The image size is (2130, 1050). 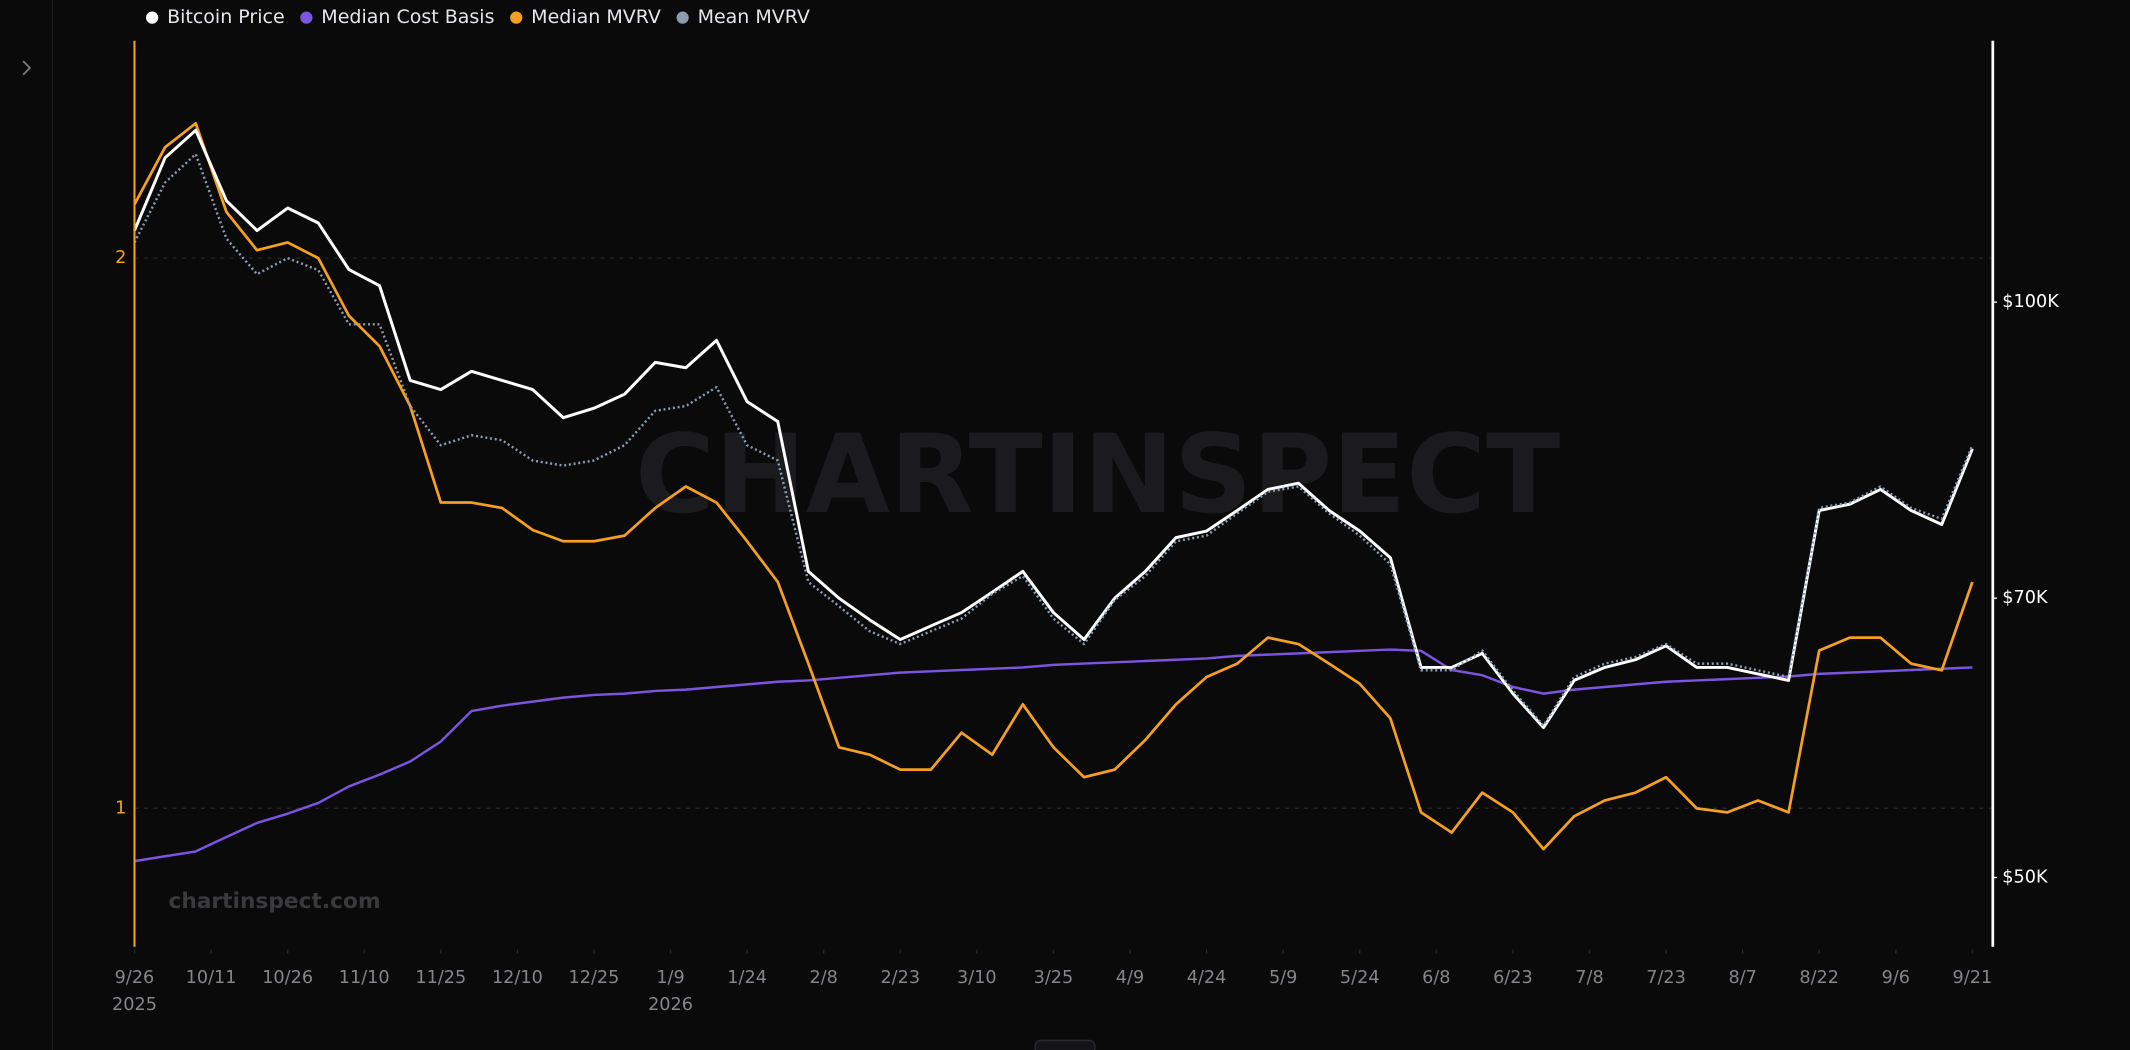 What do you see at coordinates (1742, 978) in the screenshot?
I see `x-tick-label: 8/7` at bounding box center [1742, 978].